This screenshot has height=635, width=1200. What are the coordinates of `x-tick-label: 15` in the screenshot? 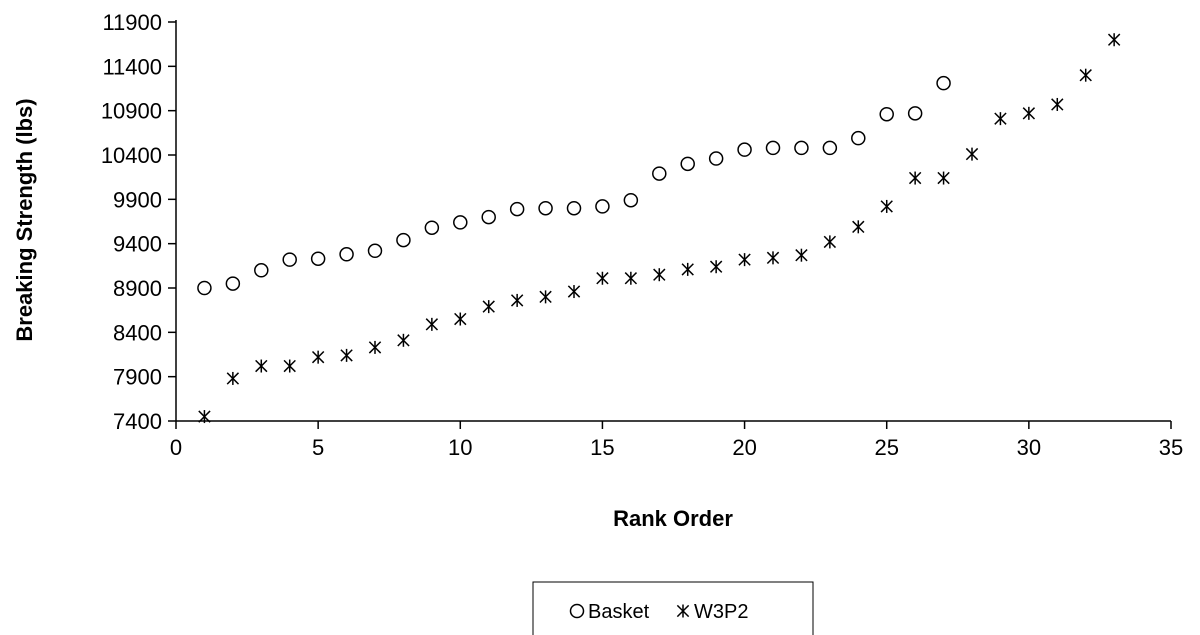 It's located at (602, 447).